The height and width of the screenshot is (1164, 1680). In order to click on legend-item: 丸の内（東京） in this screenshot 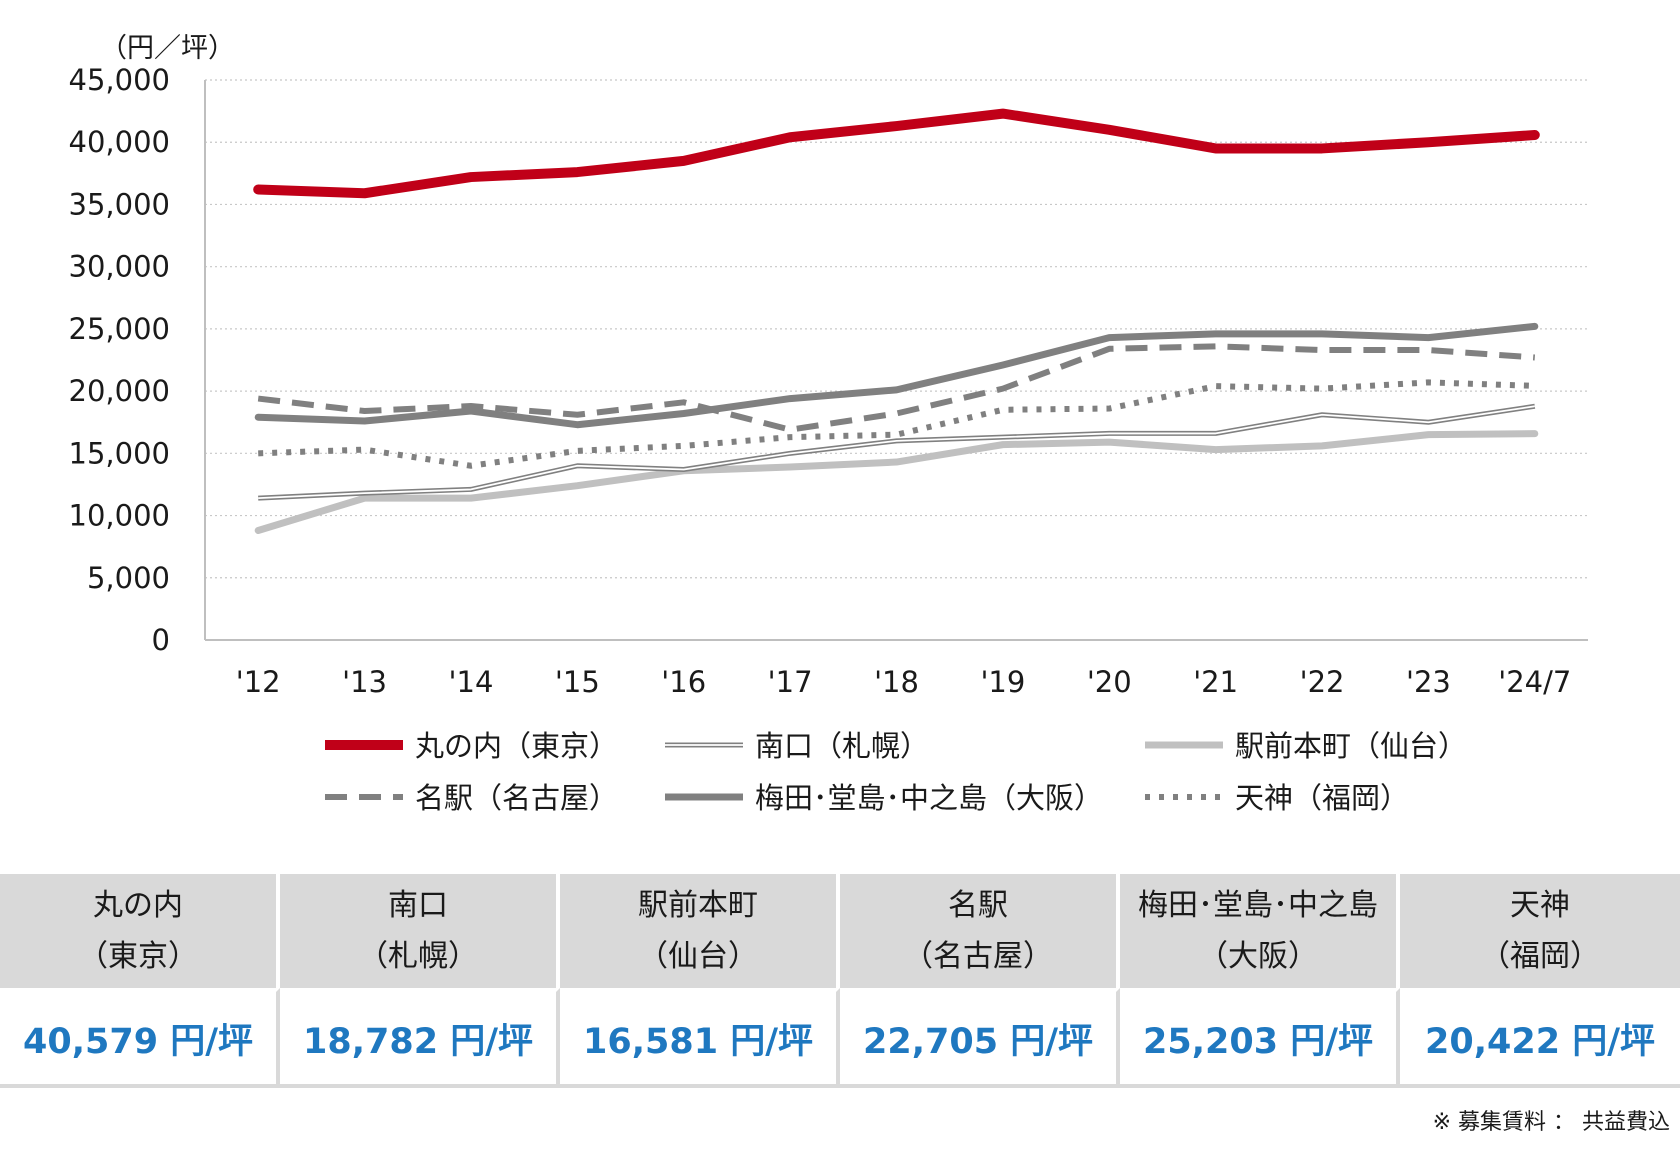, I will do `click(471, 746)`.